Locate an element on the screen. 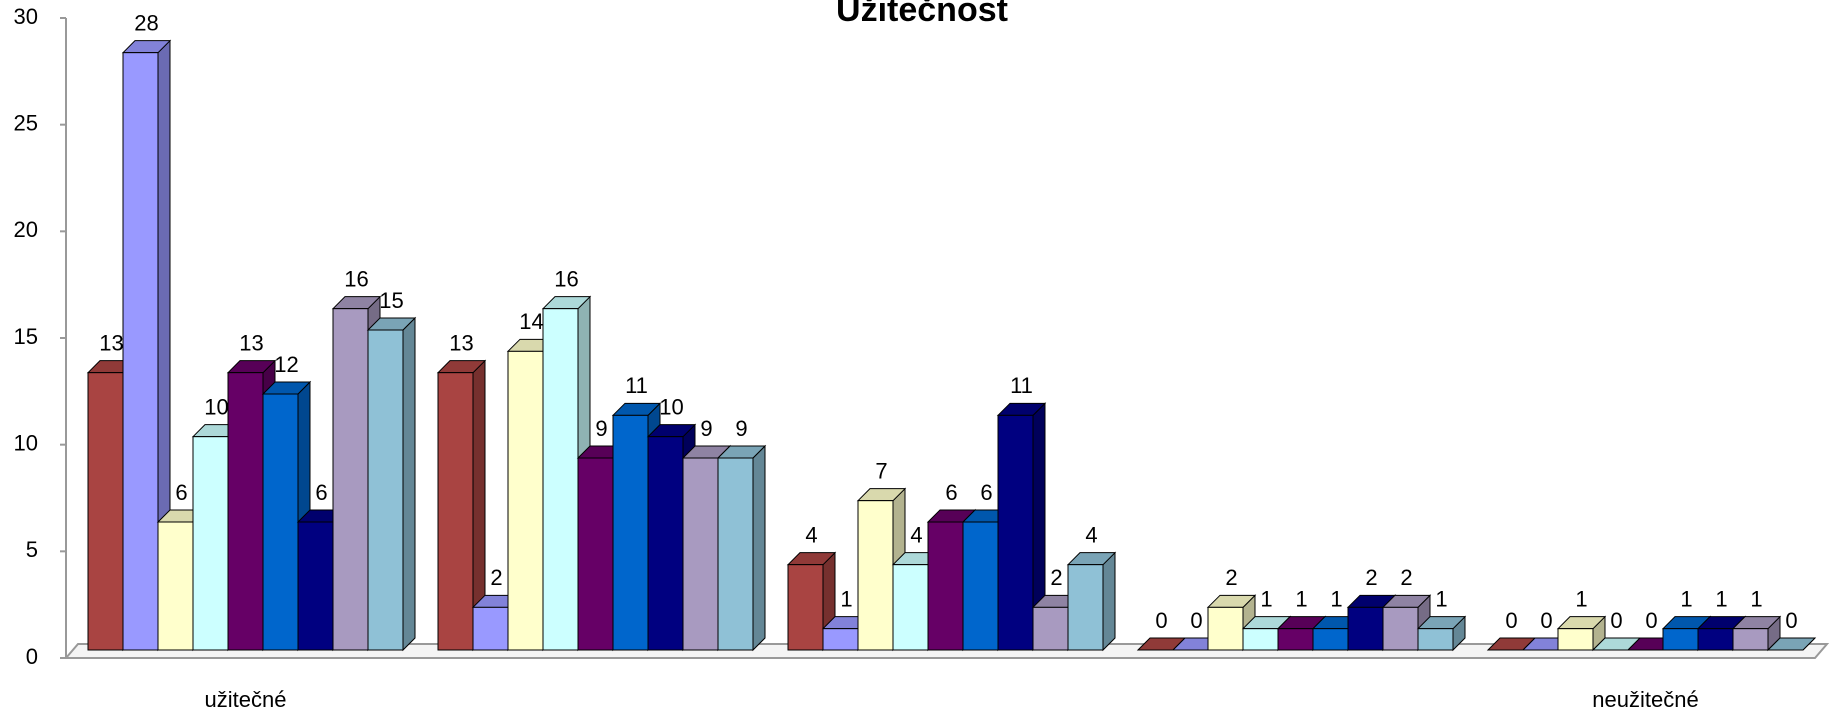  x-tick-label: užitečné is located at coordinates (246, 699).